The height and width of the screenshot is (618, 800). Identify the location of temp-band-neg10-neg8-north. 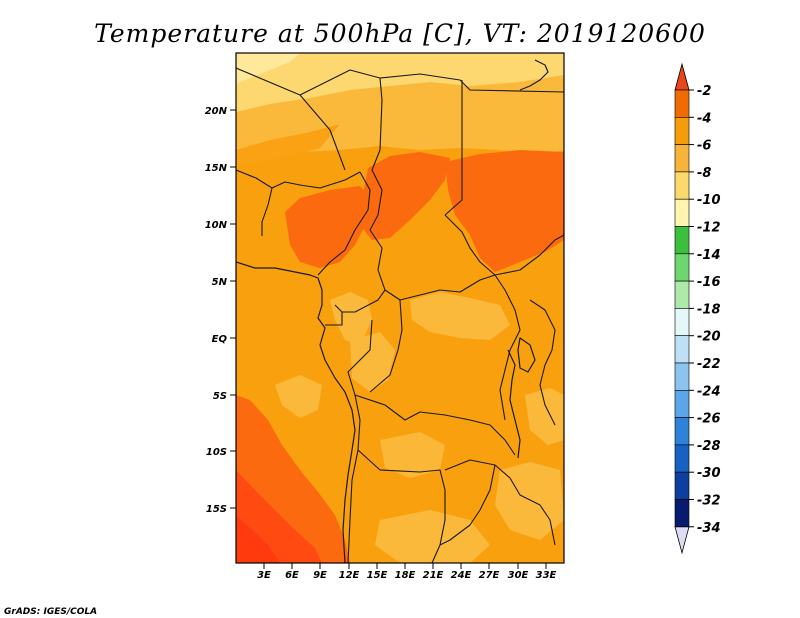
(400, 82).